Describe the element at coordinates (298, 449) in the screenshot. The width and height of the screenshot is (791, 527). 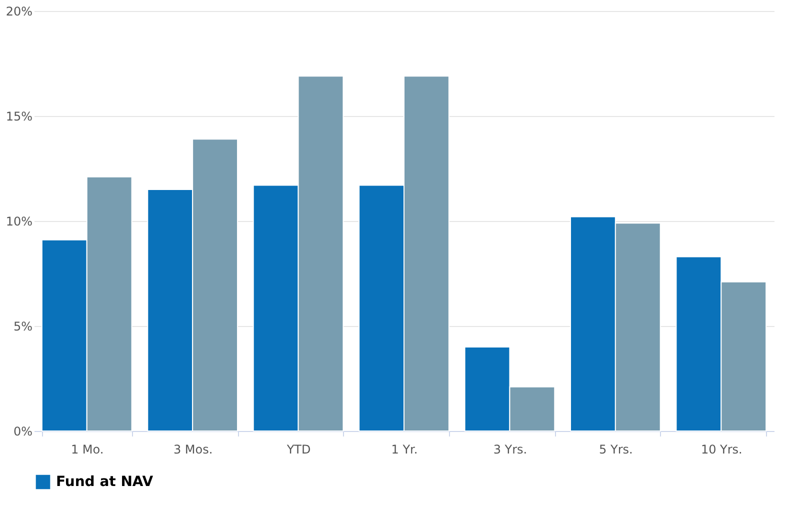
I see `x-tick-label: YTD` at that location.